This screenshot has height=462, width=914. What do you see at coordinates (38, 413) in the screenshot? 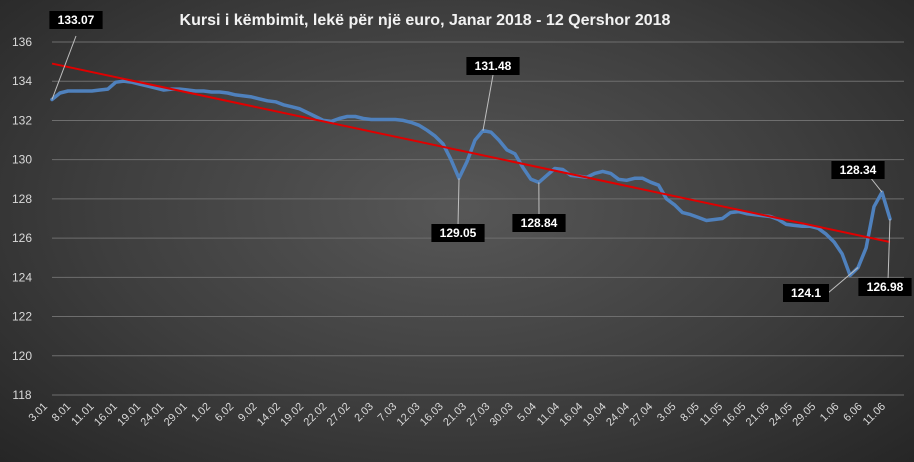
I see `x-tick-label: 3.01` at bounding box center [38, 413].